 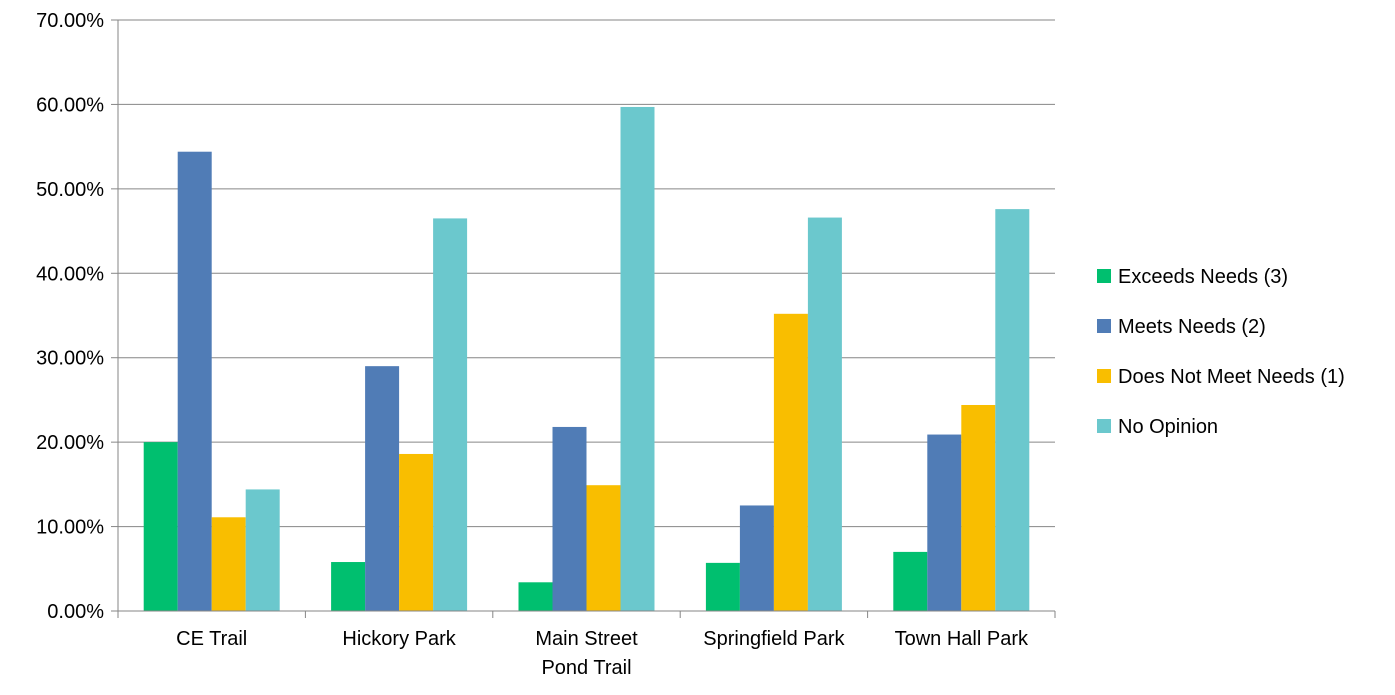 What do you see at coordinates (70, 105) in the screenshot?
I see `y-tick-label: 60.00%` at bounding box center [70, 105].